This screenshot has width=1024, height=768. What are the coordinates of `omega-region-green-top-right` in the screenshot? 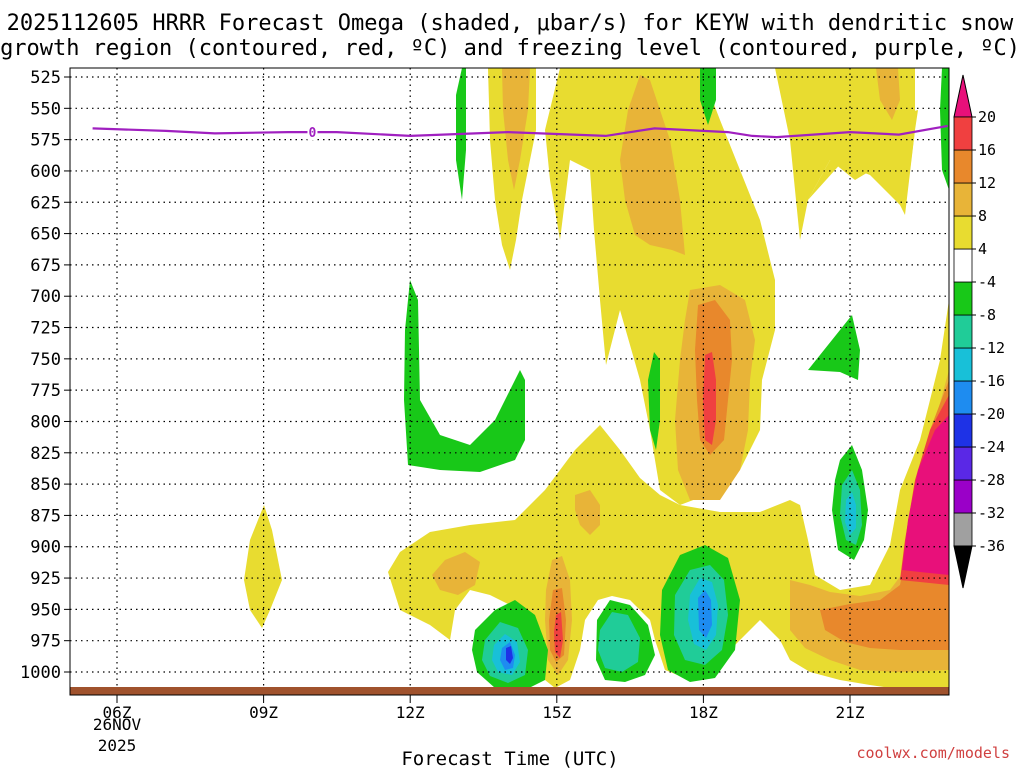 It's located at (944, 129).